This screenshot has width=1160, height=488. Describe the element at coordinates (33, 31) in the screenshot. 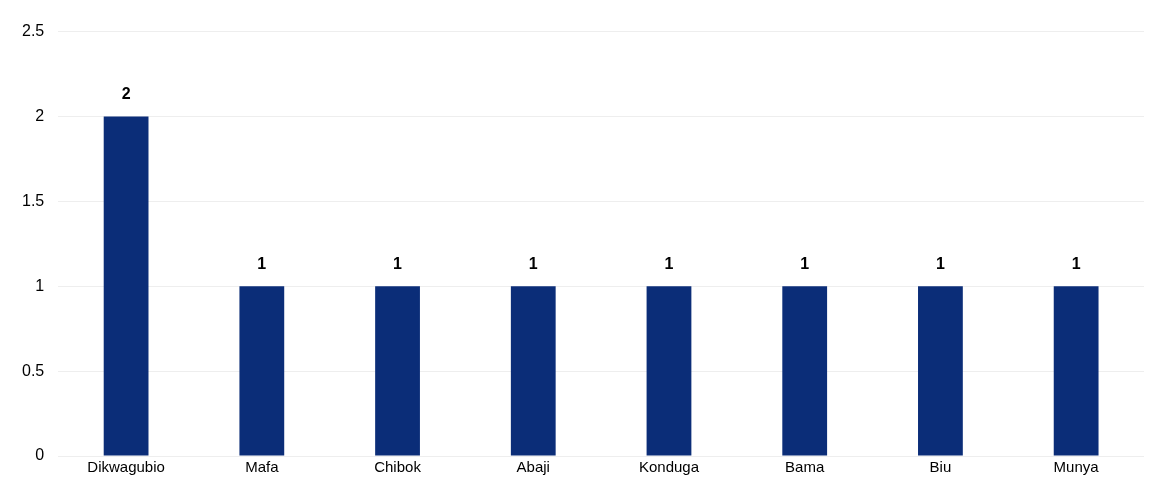

I see `y-tick-label: 2.5` at that location.